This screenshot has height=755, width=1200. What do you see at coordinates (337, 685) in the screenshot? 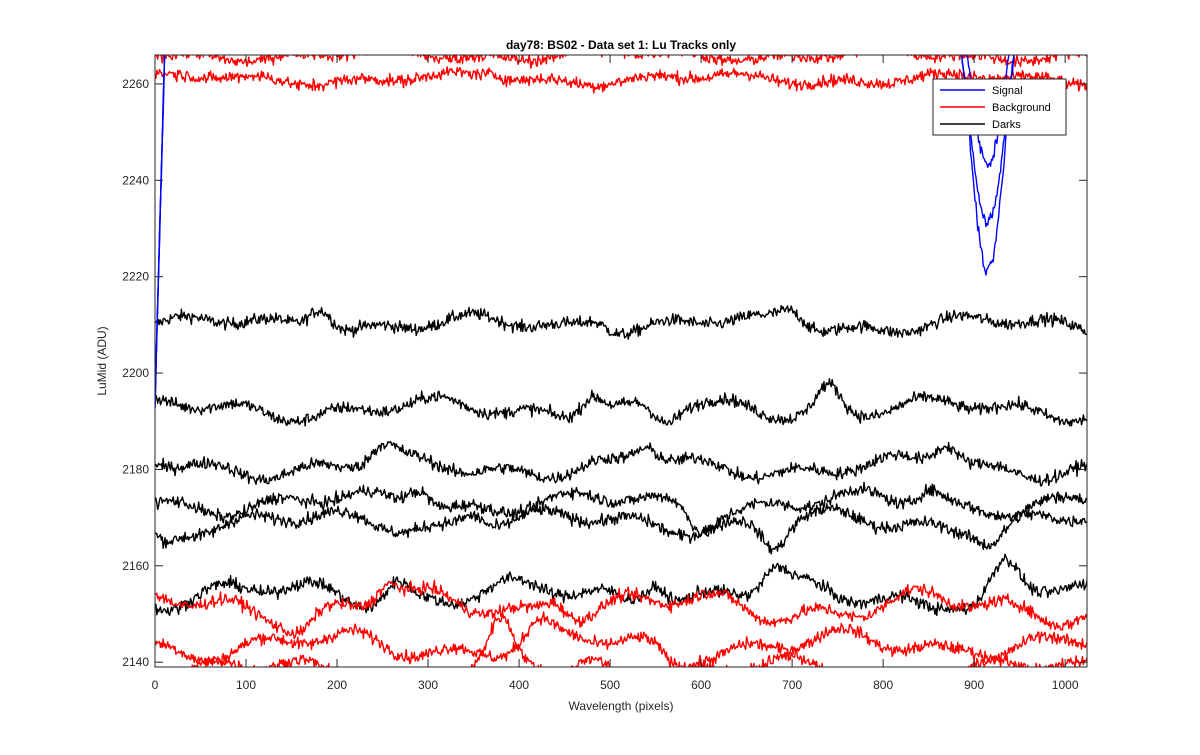
I see `x-tick-label: 200` at bounding box center [337, 685].